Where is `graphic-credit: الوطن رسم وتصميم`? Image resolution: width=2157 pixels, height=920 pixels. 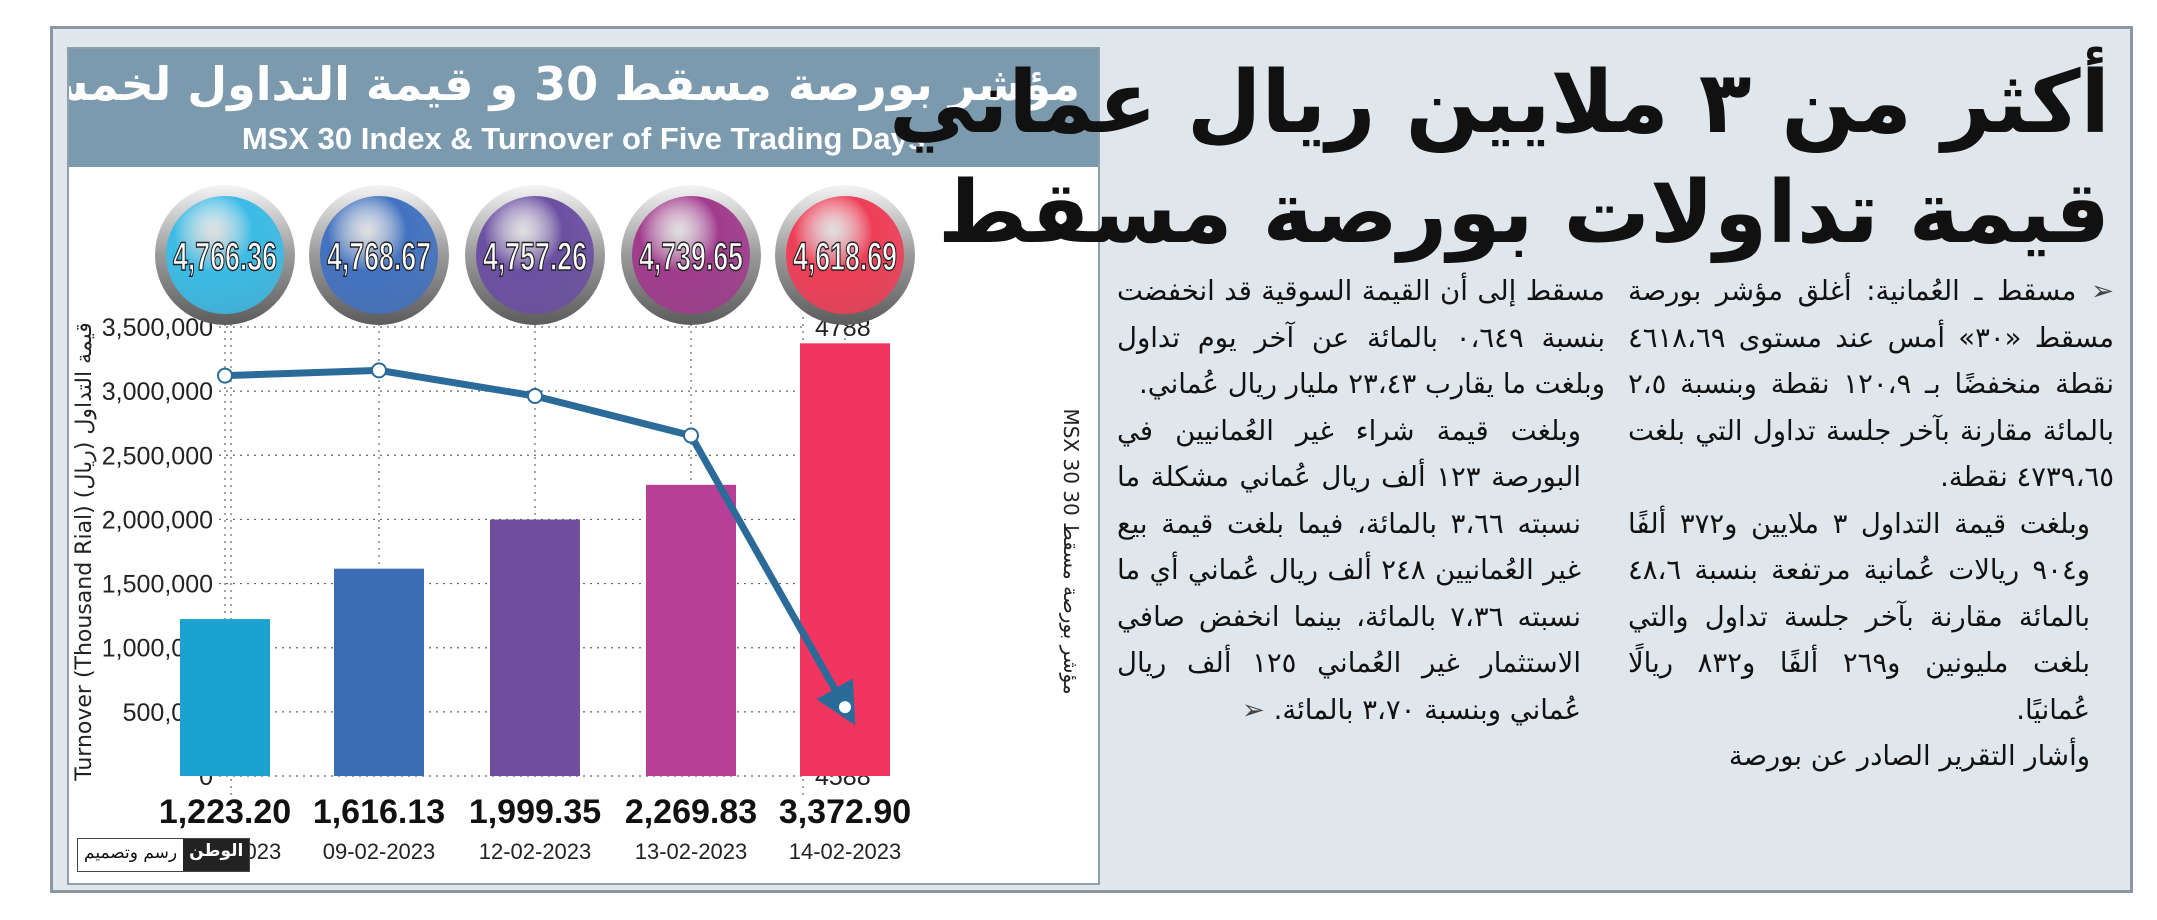 graphic-credit: الوطن رسم وتصميم is located at coordinates (164, 855).